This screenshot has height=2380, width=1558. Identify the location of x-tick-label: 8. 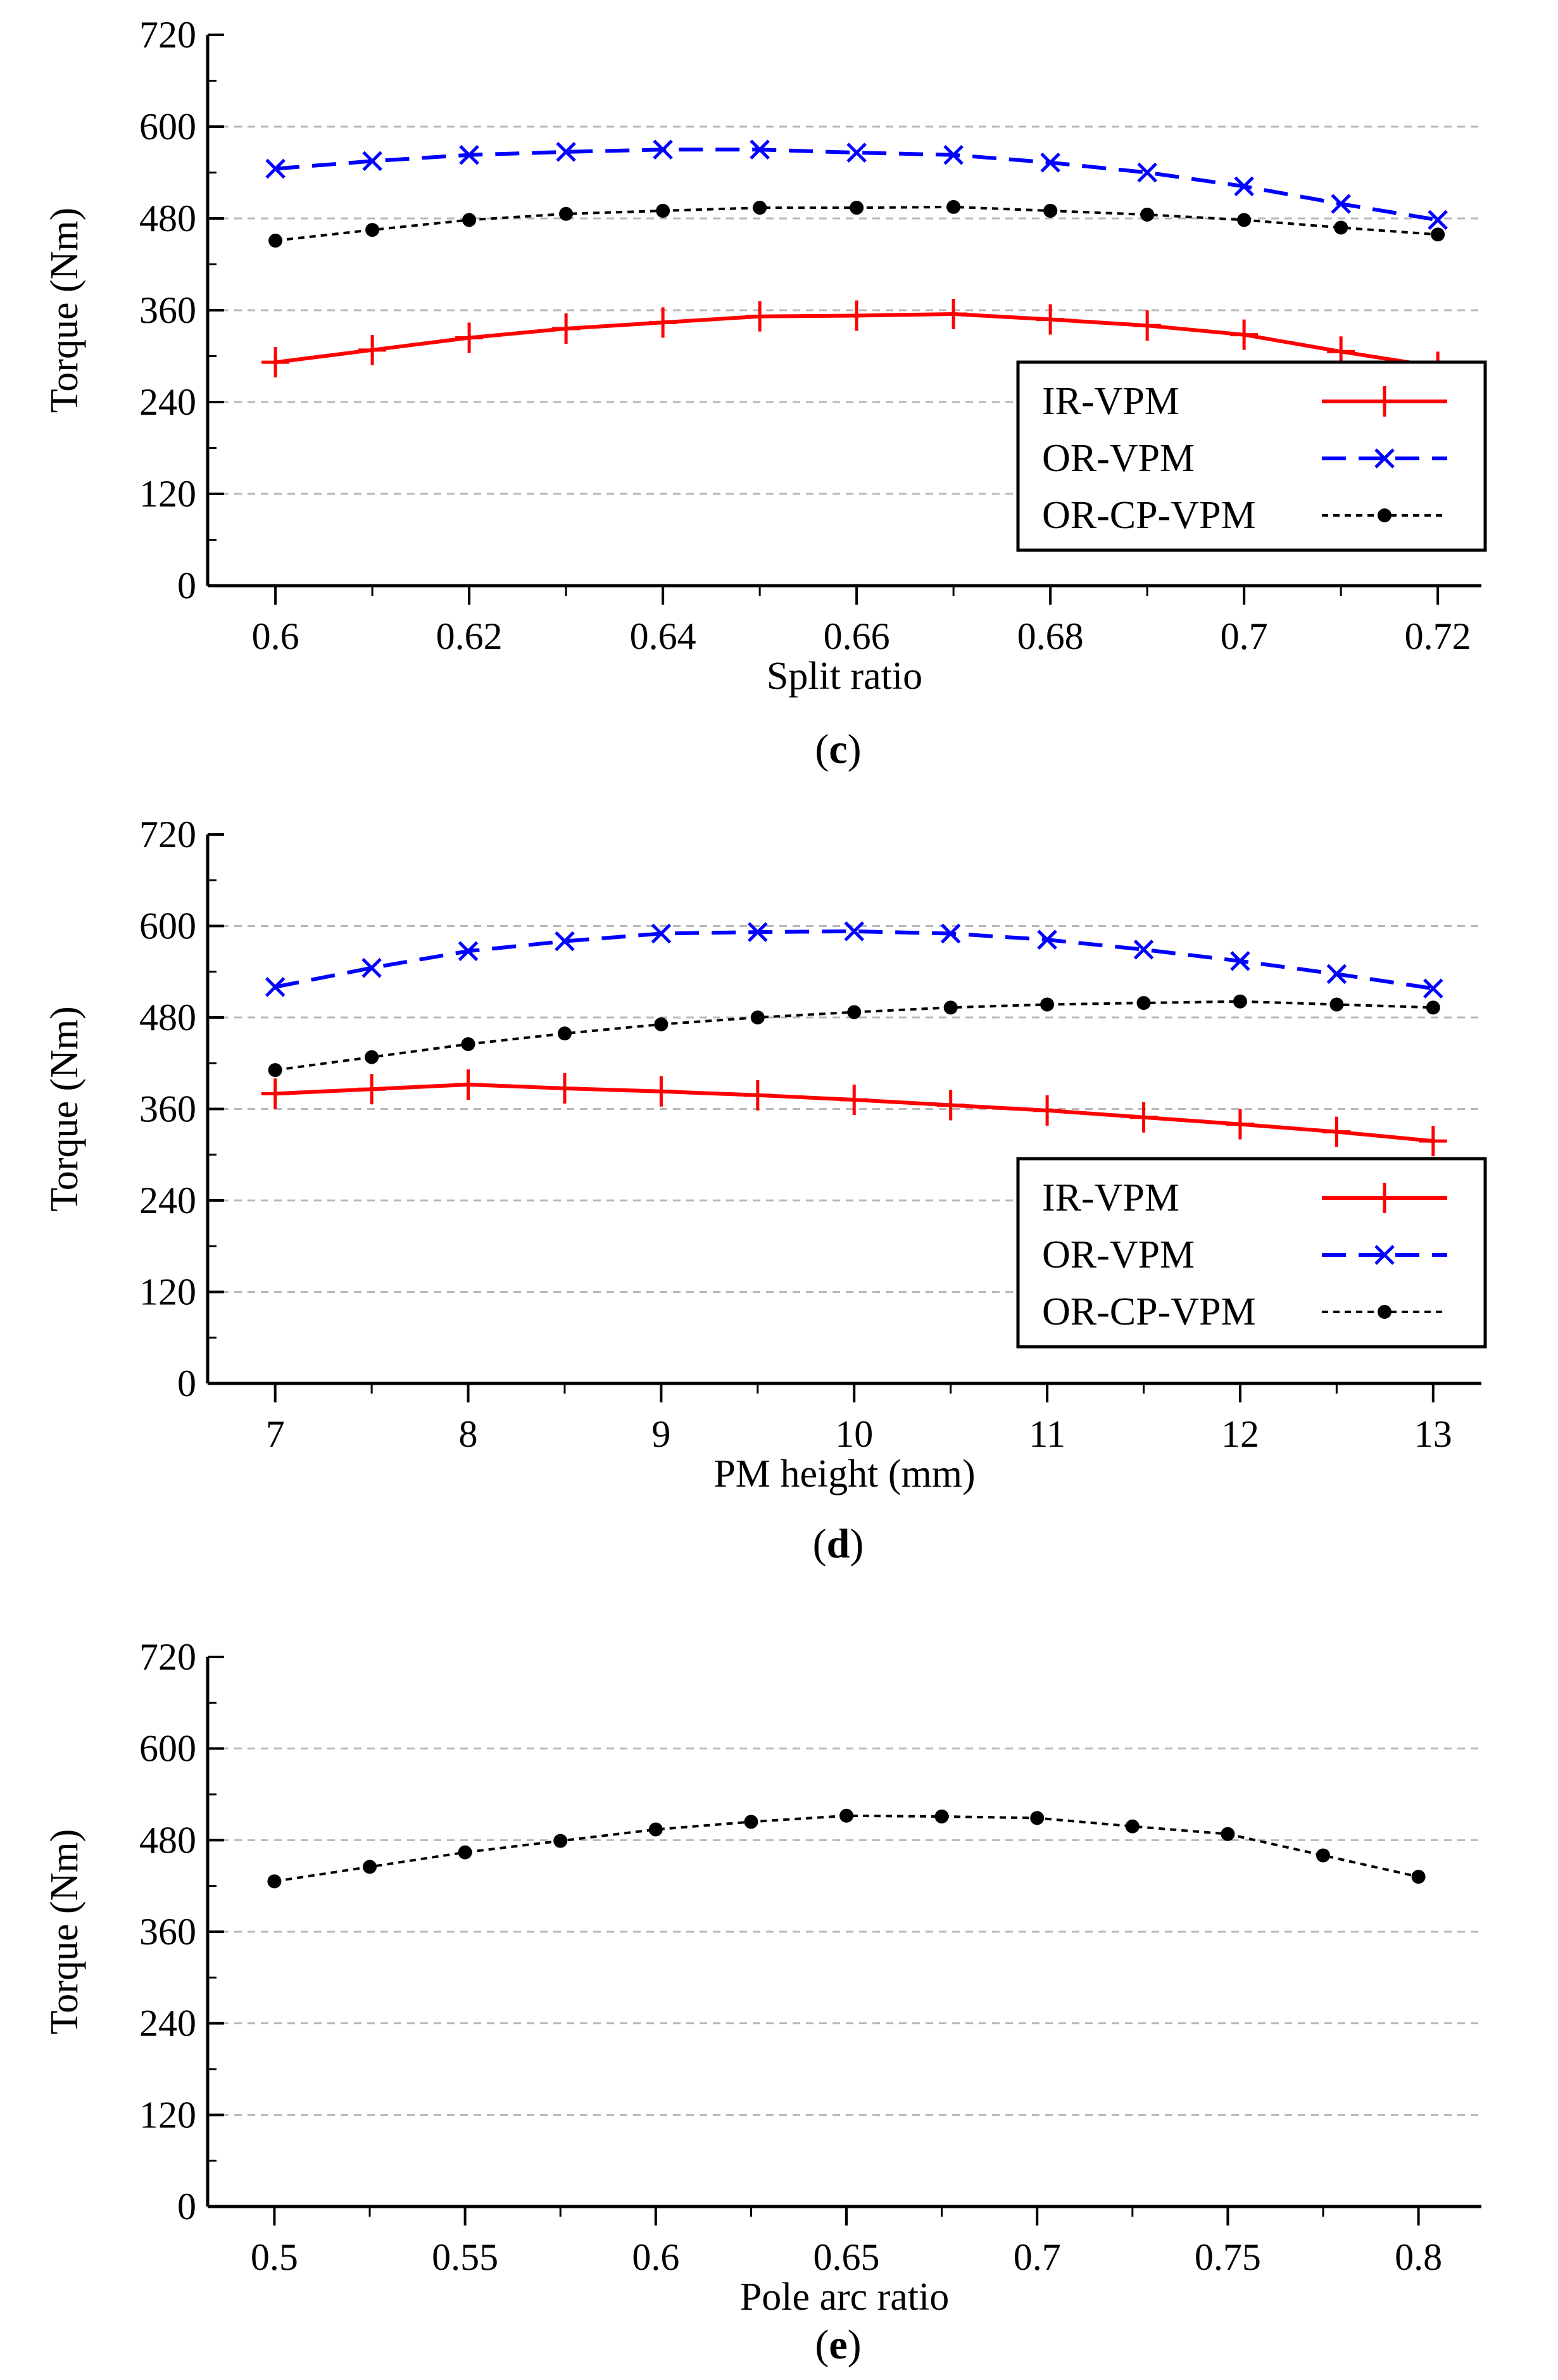
(468, 1434).